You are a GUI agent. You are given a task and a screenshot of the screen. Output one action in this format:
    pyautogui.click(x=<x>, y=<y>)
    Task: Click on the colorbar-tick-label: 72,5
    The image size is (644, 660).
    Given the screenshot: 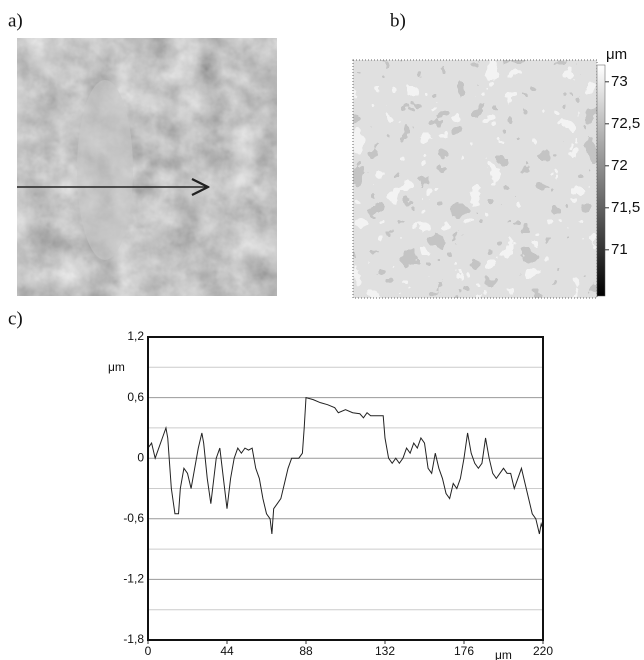 What is the action you would take?
    pyautogui.click(x=625, y=123)
    